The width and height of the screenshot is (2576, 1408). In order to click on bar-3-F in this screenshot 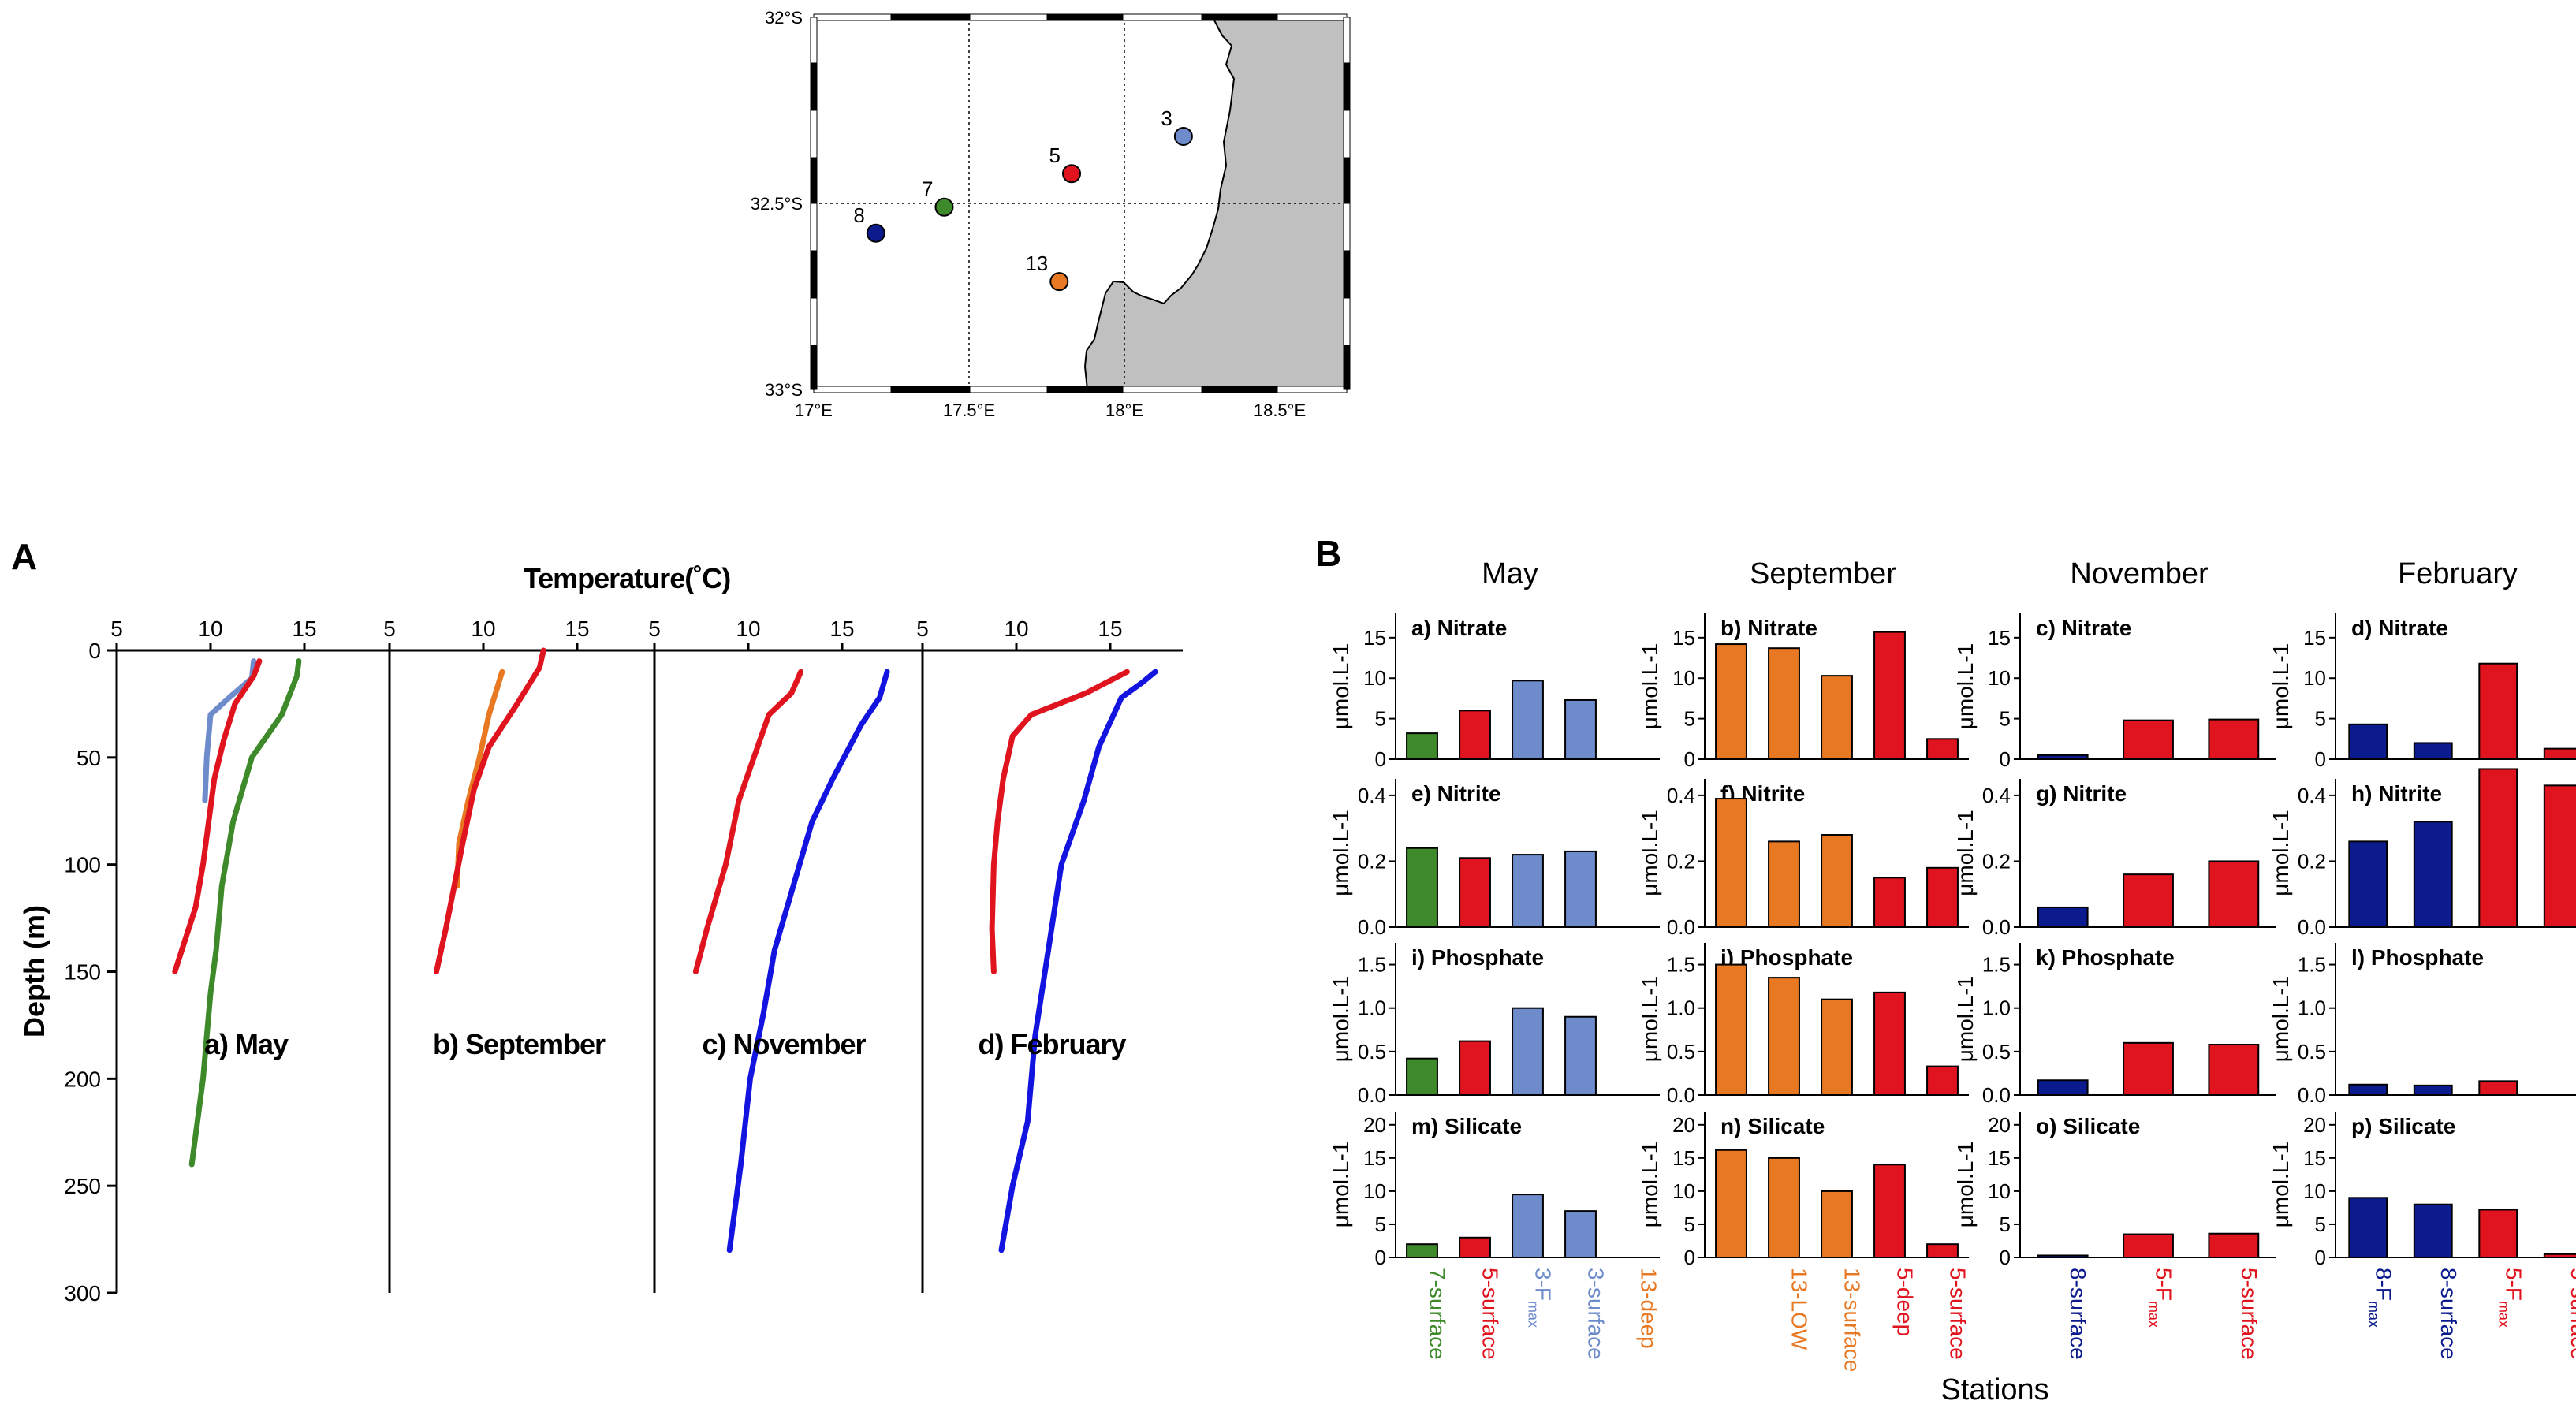, I will do `click(1528, 720)`.